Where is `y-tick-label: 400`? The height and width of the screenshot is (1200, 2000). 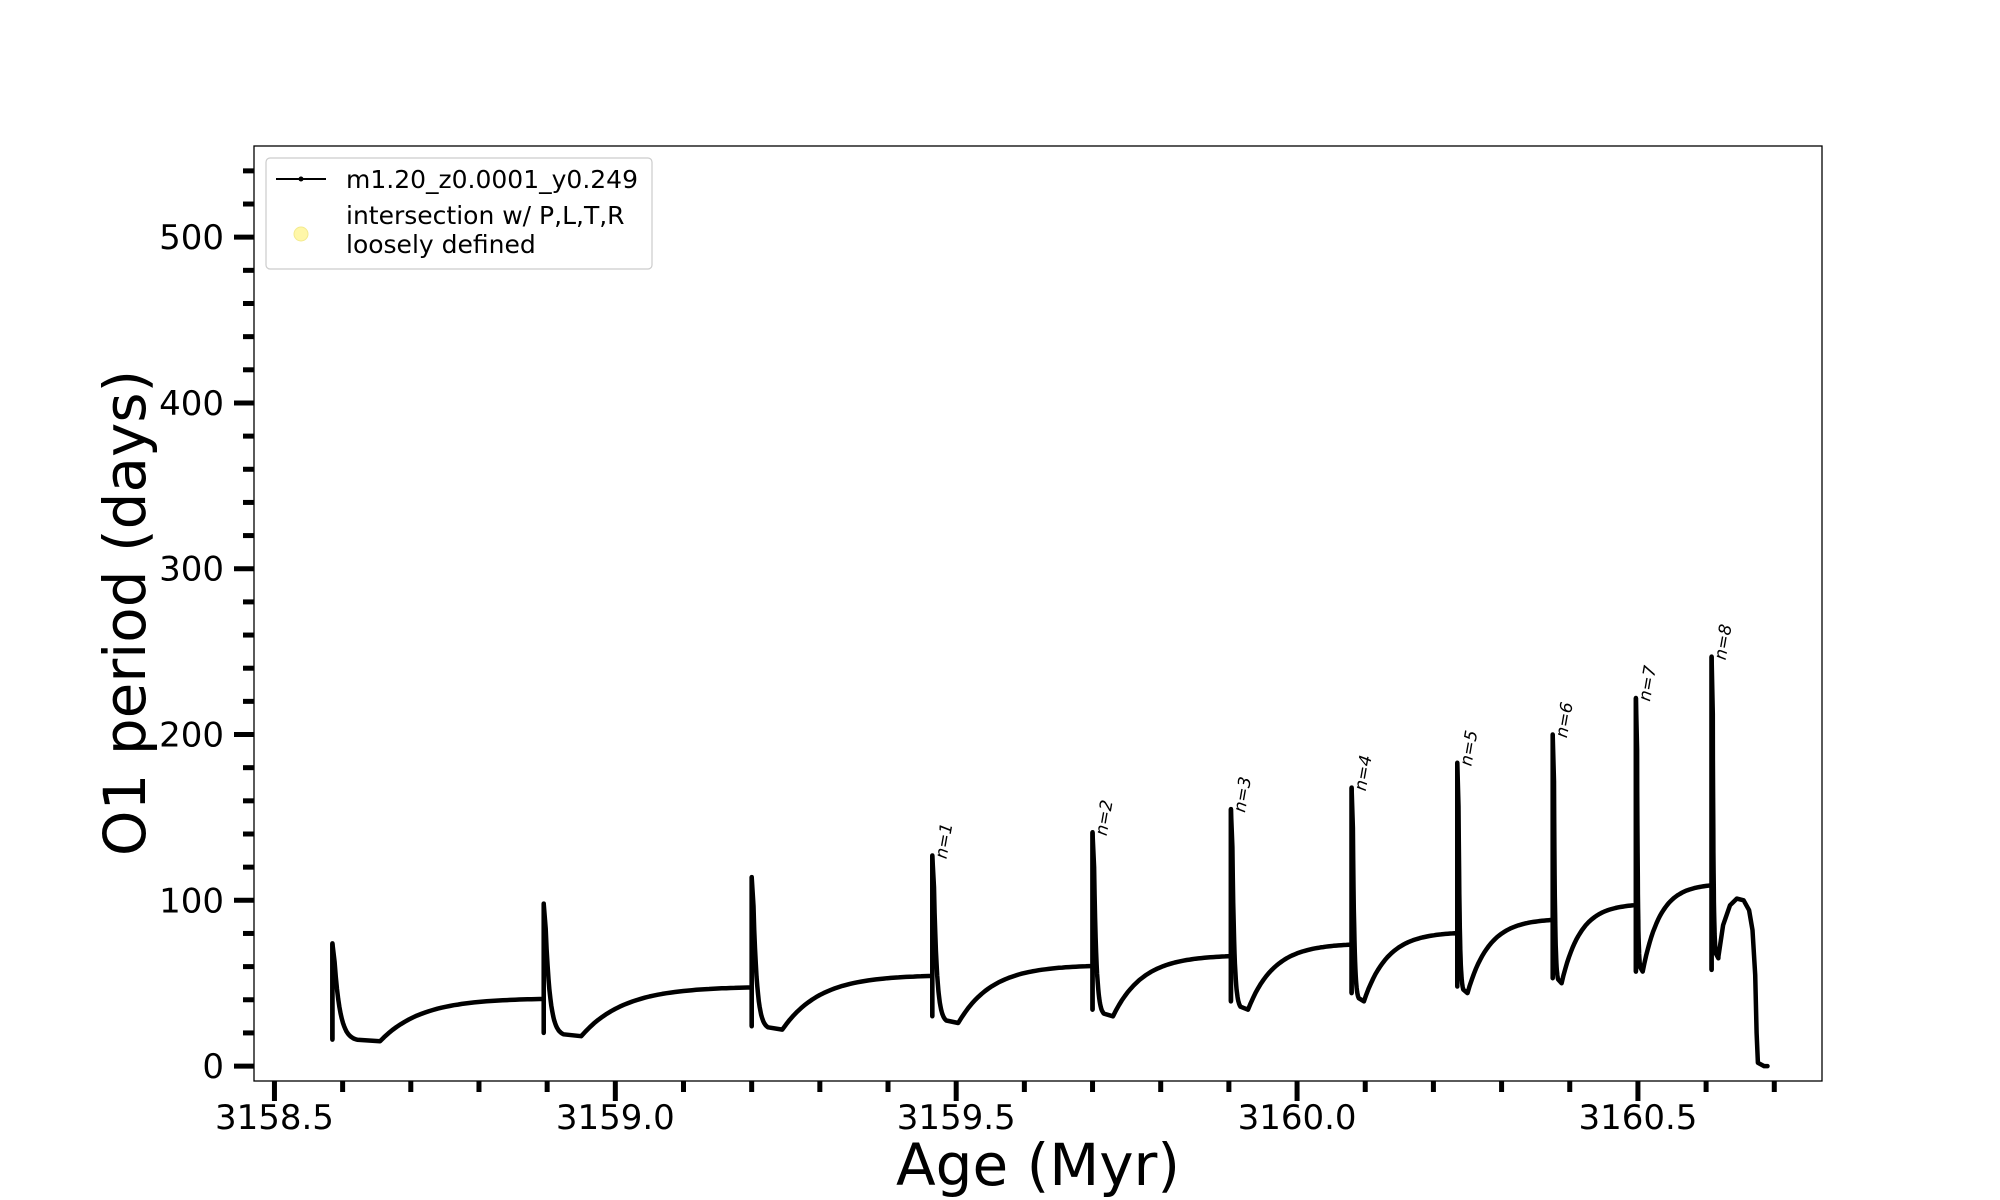
y-tick-label: 400 is located at coordinates (191, 404).